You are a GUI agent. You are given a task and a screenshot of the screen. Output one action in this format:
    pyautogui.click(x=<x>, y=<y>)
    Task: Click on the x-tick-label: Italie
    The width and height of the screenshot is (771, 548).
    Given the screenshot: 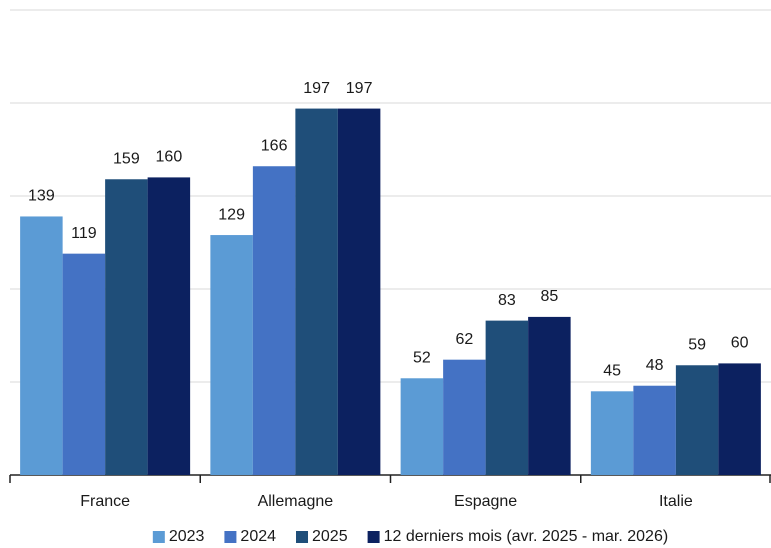 What is the action you would take?
    pyautogui.click(x=676, y=501)
    